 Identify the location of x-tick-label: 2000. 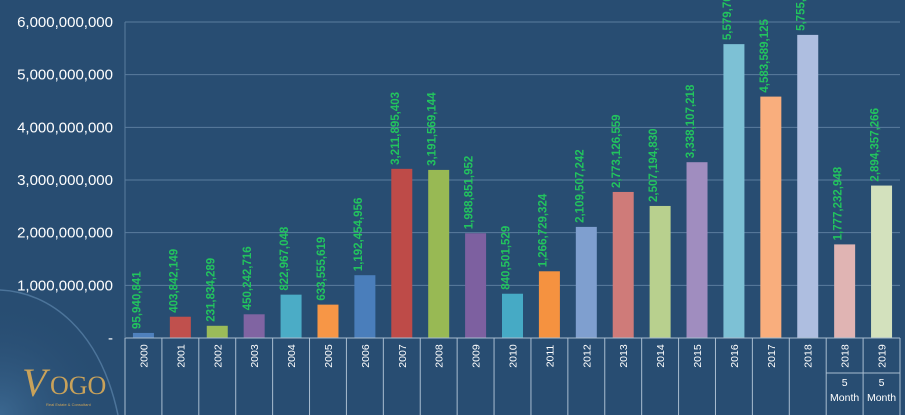
(144, 356).